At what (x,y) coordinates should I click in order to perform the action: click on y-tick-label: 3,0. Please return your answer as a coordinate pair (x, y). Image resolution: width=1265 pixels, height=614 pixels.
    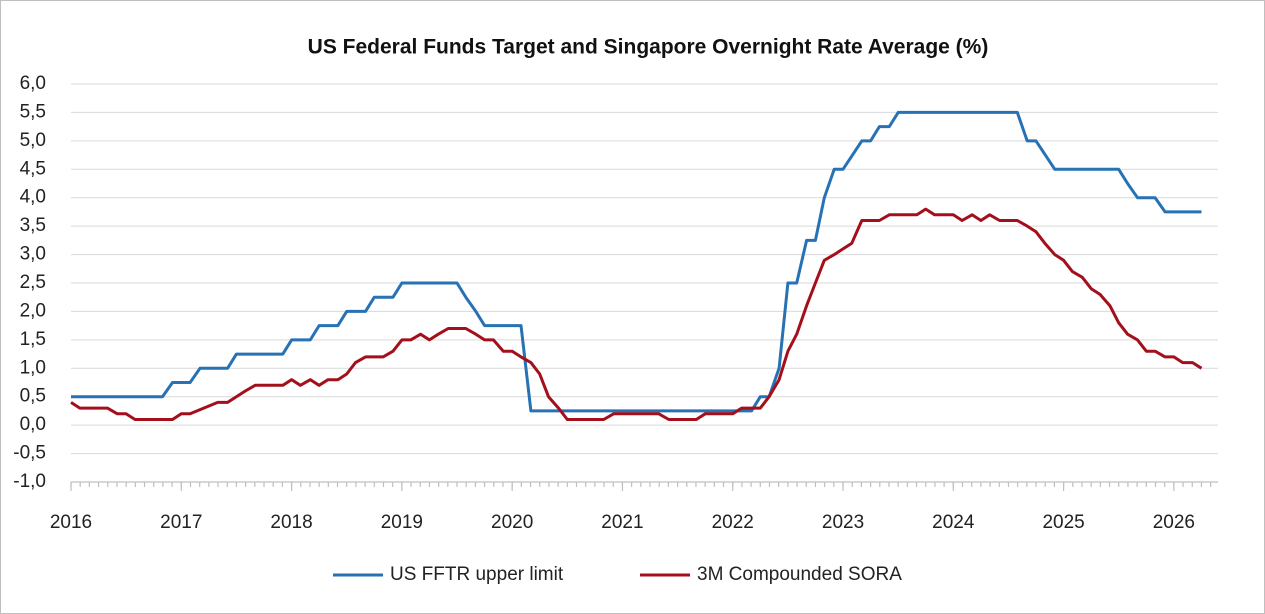
    Looking at the image, I should click on (33, 254).